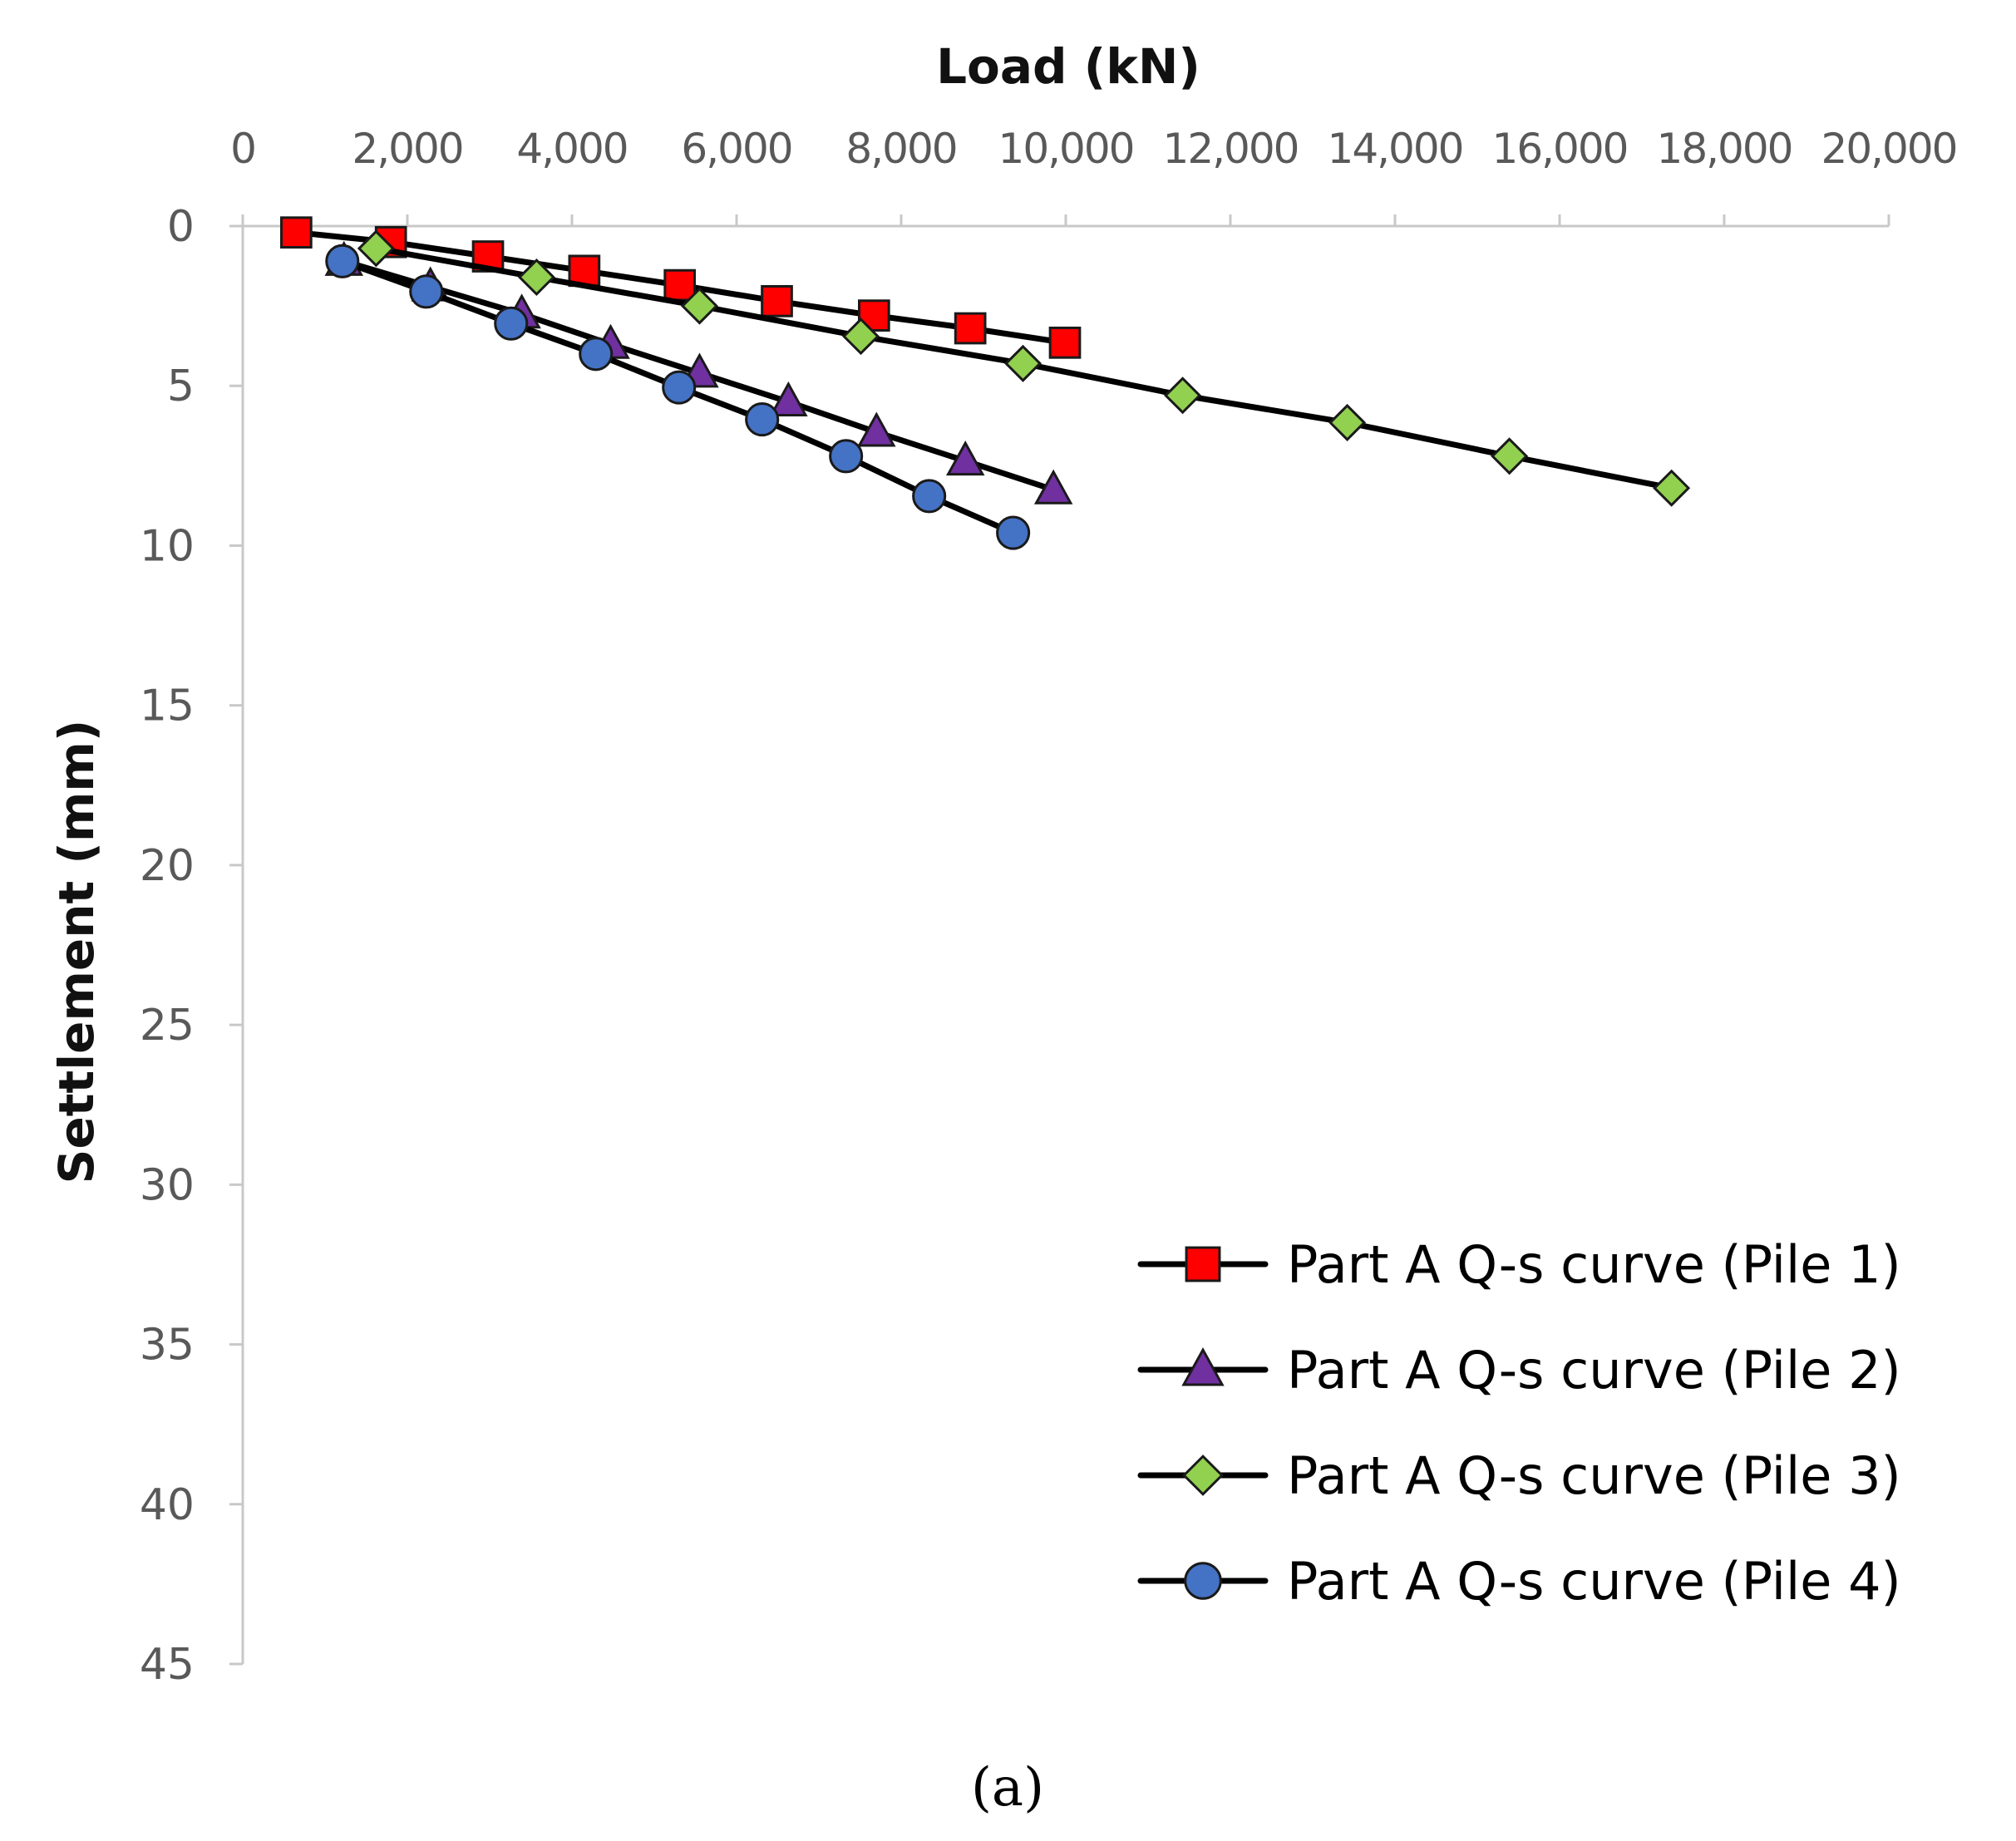 The height and width of the screenshot is (1841, 2016). I want to click on y-tick-label: 35, so click(167, 1346).